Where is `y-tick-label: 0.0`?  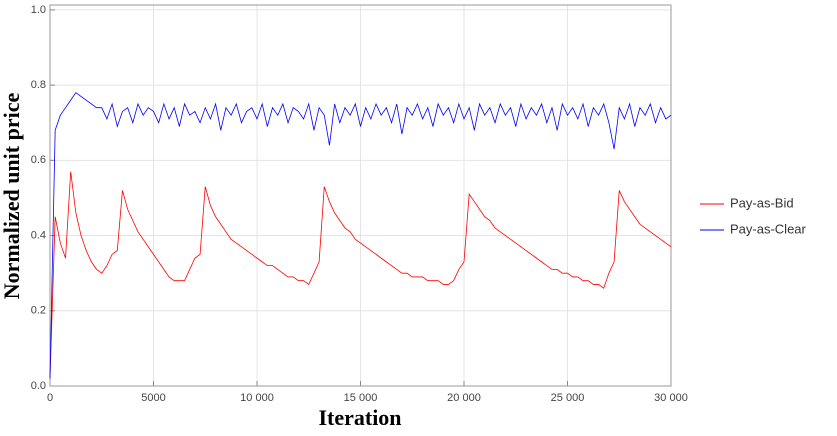 y-tick-label: 0.0 is located at coordinates (38, 386).